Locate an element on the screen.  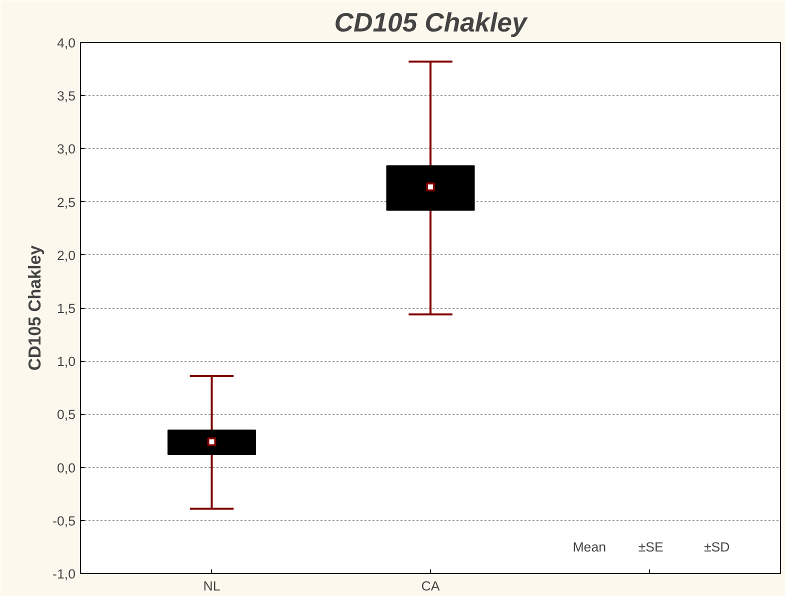
y-tick-label: 3,5 is located at coordinates (66, 96).